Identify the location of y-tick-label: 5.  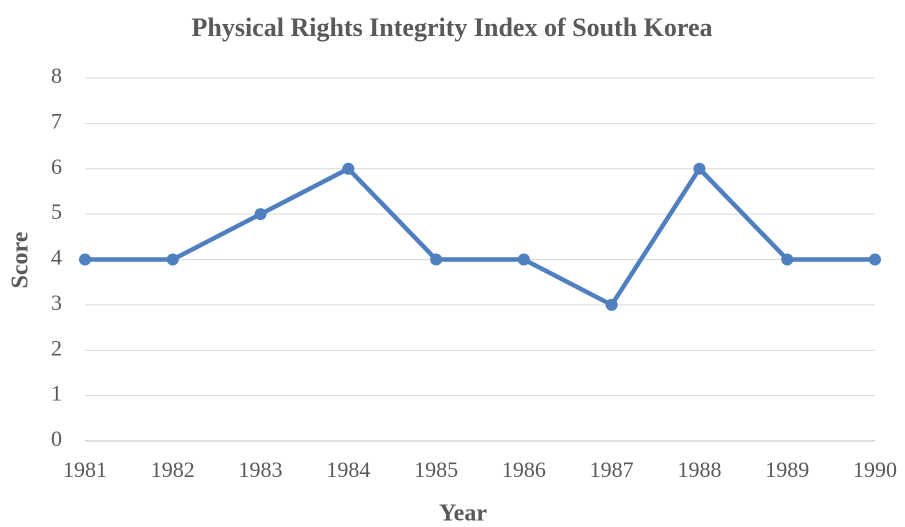
(56, 211).